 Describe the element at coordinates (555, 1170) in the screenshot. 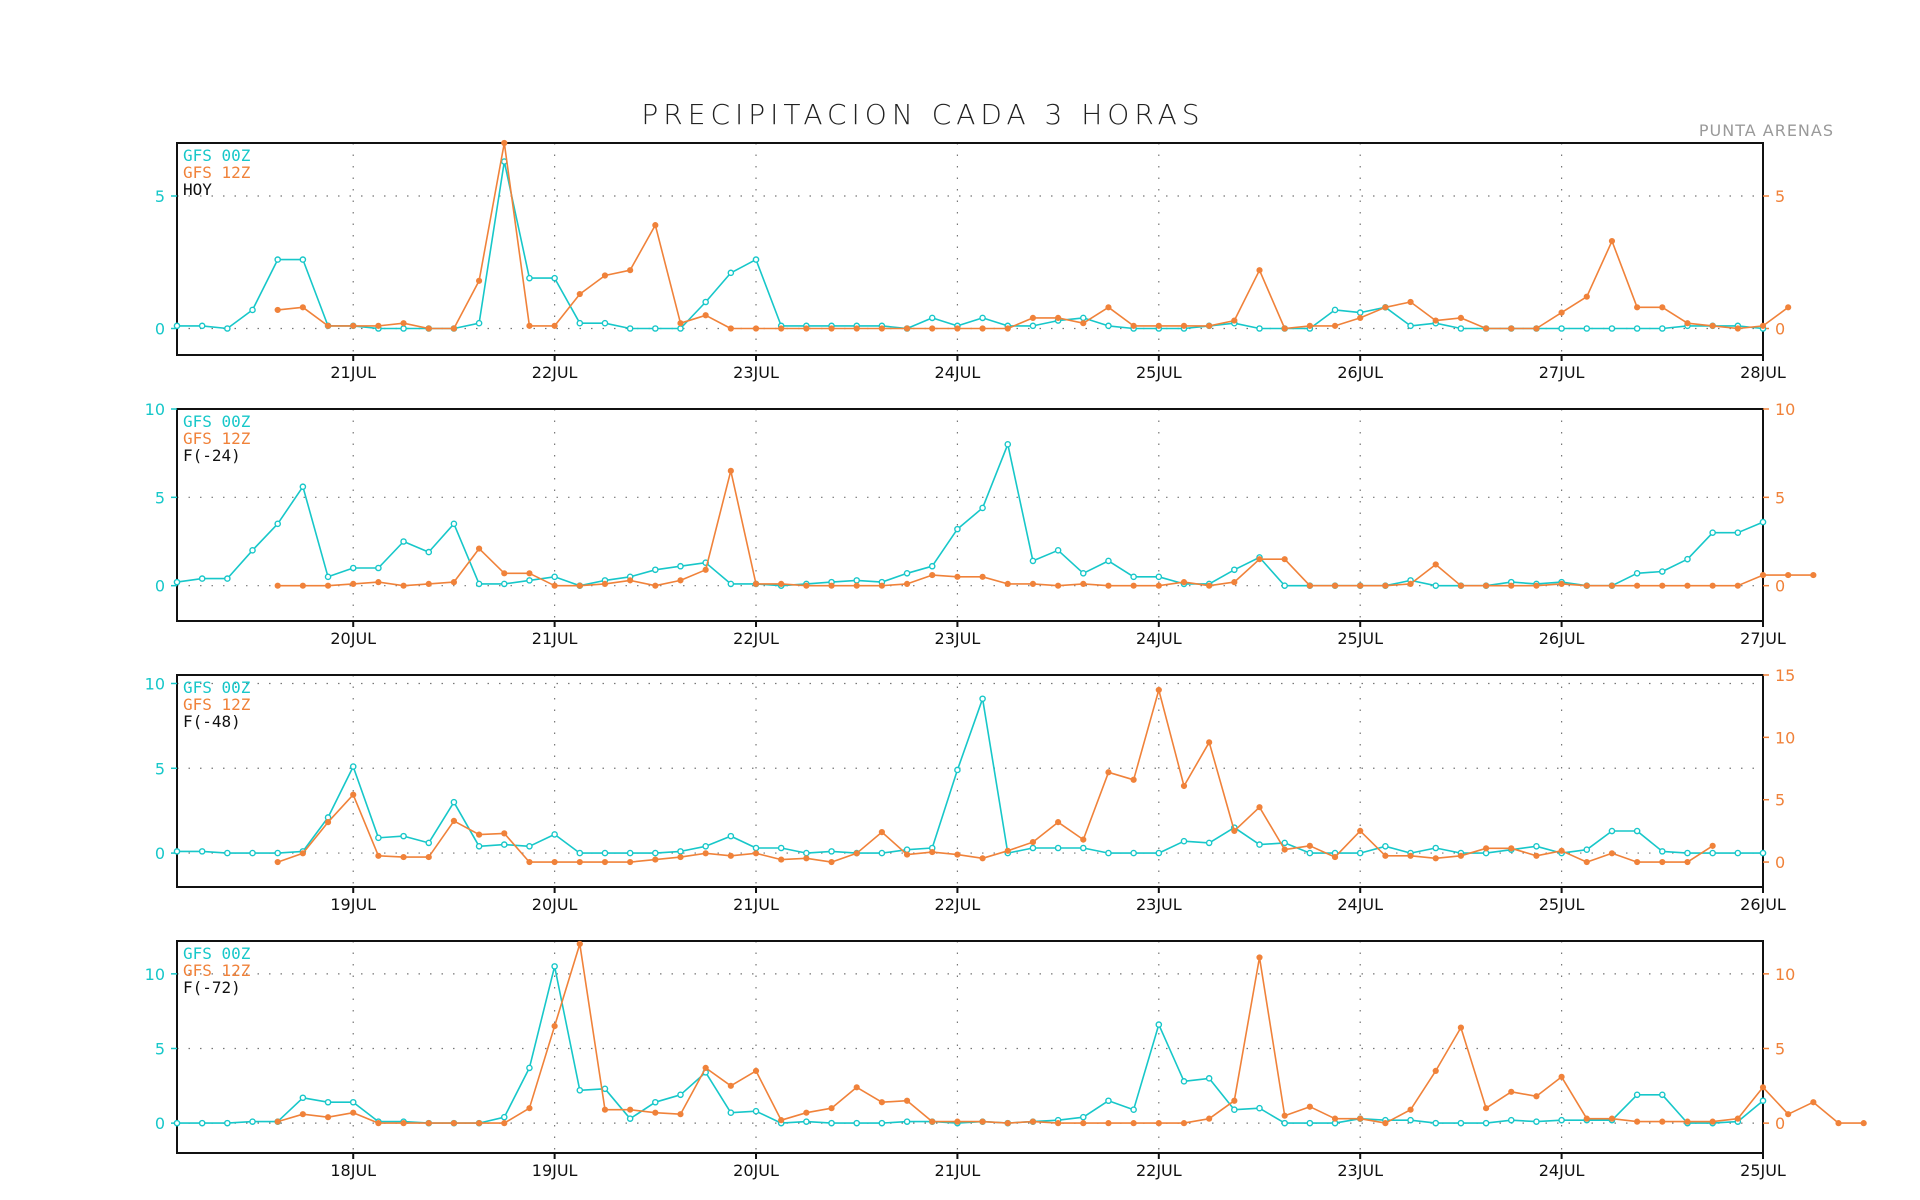

I see `x-tick-label: 19JUL` at that location.